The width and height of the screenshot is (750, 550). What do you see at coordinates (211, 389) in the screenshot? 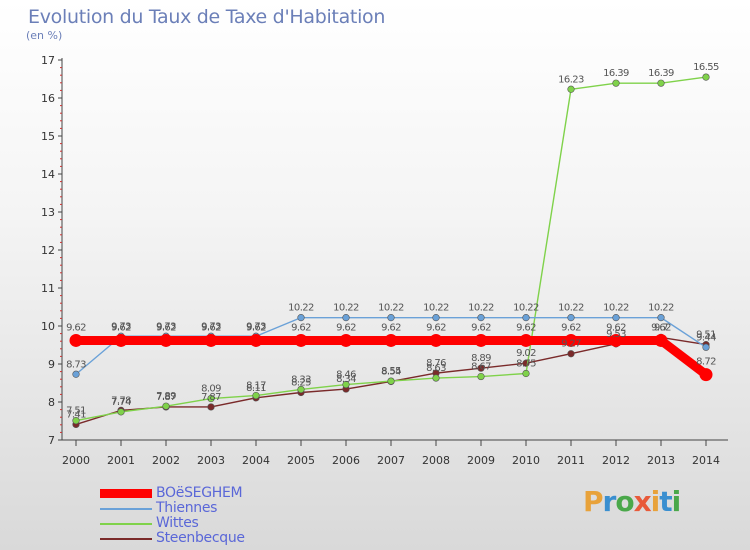
I see `data-label: 8.09` at bounding box center [211, 389].